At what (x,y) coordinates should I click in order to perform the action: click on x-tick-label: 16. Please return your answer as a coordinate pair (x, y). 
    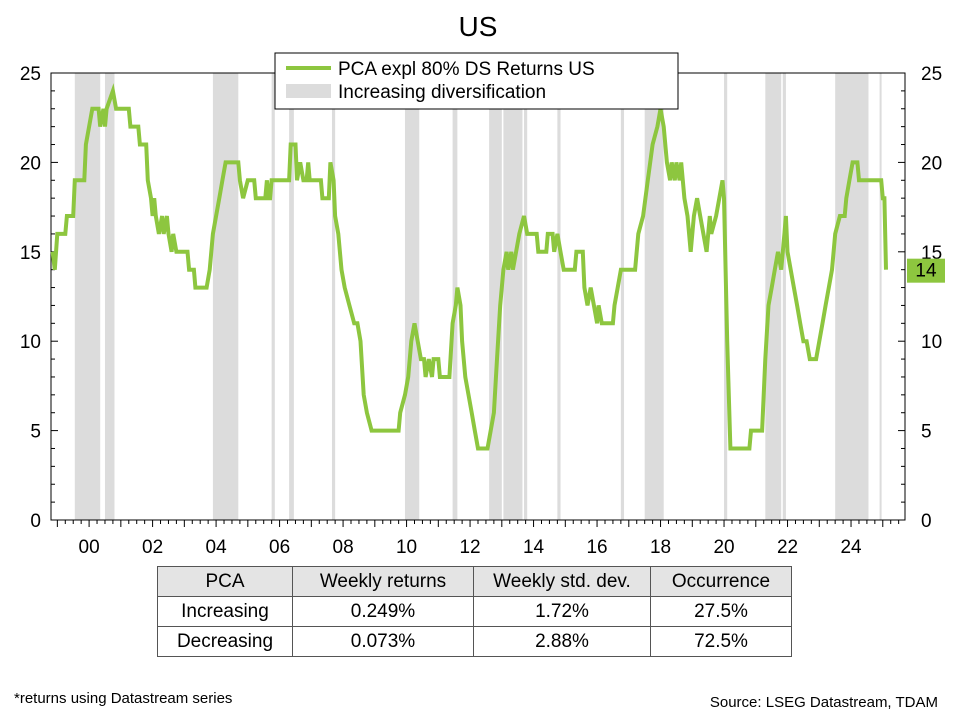
    Looking at the image, I should click on (596, 547).